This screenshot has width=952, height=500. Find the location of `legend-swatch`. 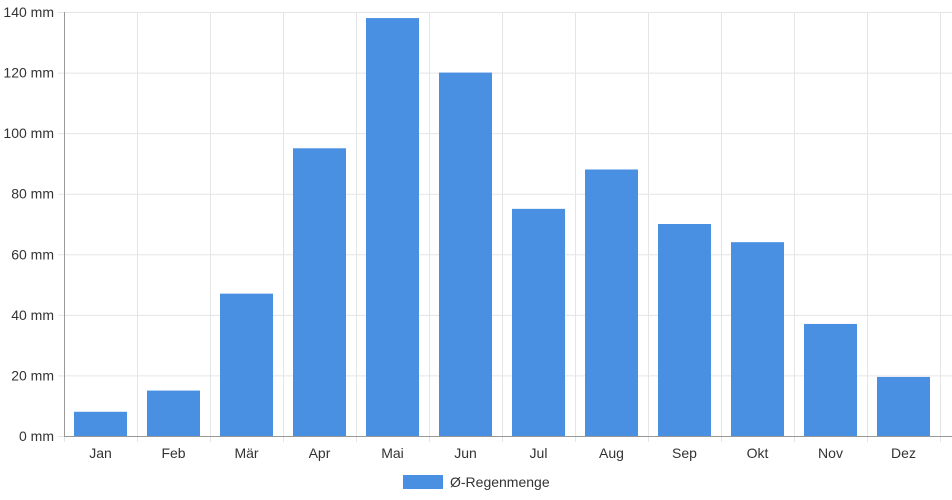

legend-swatch is located at coordinates (423, 482).